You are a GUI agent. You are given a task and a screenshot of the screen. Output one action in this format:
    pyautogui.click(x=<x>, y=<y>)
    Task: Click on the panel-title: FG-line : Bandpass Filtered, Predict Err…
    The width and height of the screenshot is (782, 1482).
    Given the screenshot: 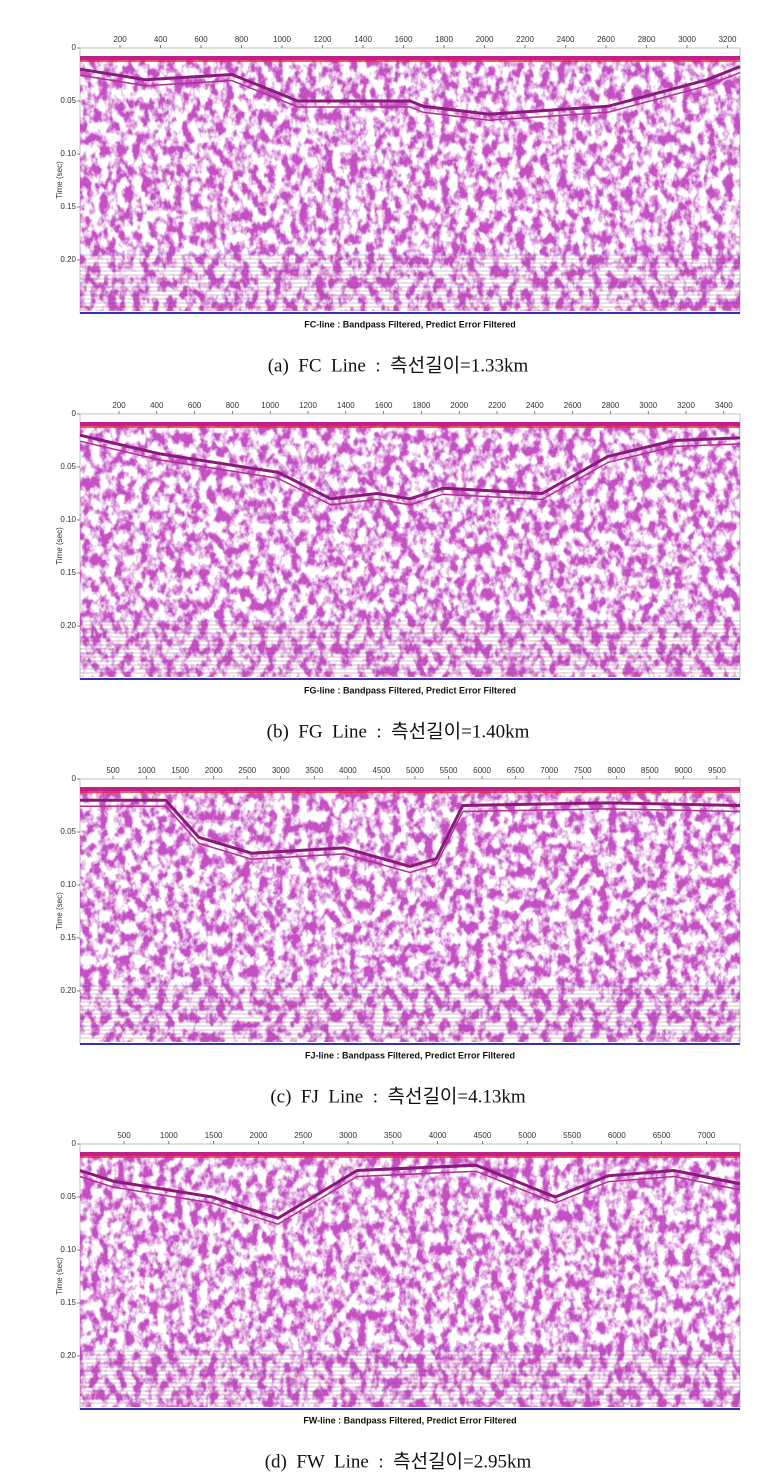 What is the action you would take?
    pyautogui.click(x=410, y=690)
    